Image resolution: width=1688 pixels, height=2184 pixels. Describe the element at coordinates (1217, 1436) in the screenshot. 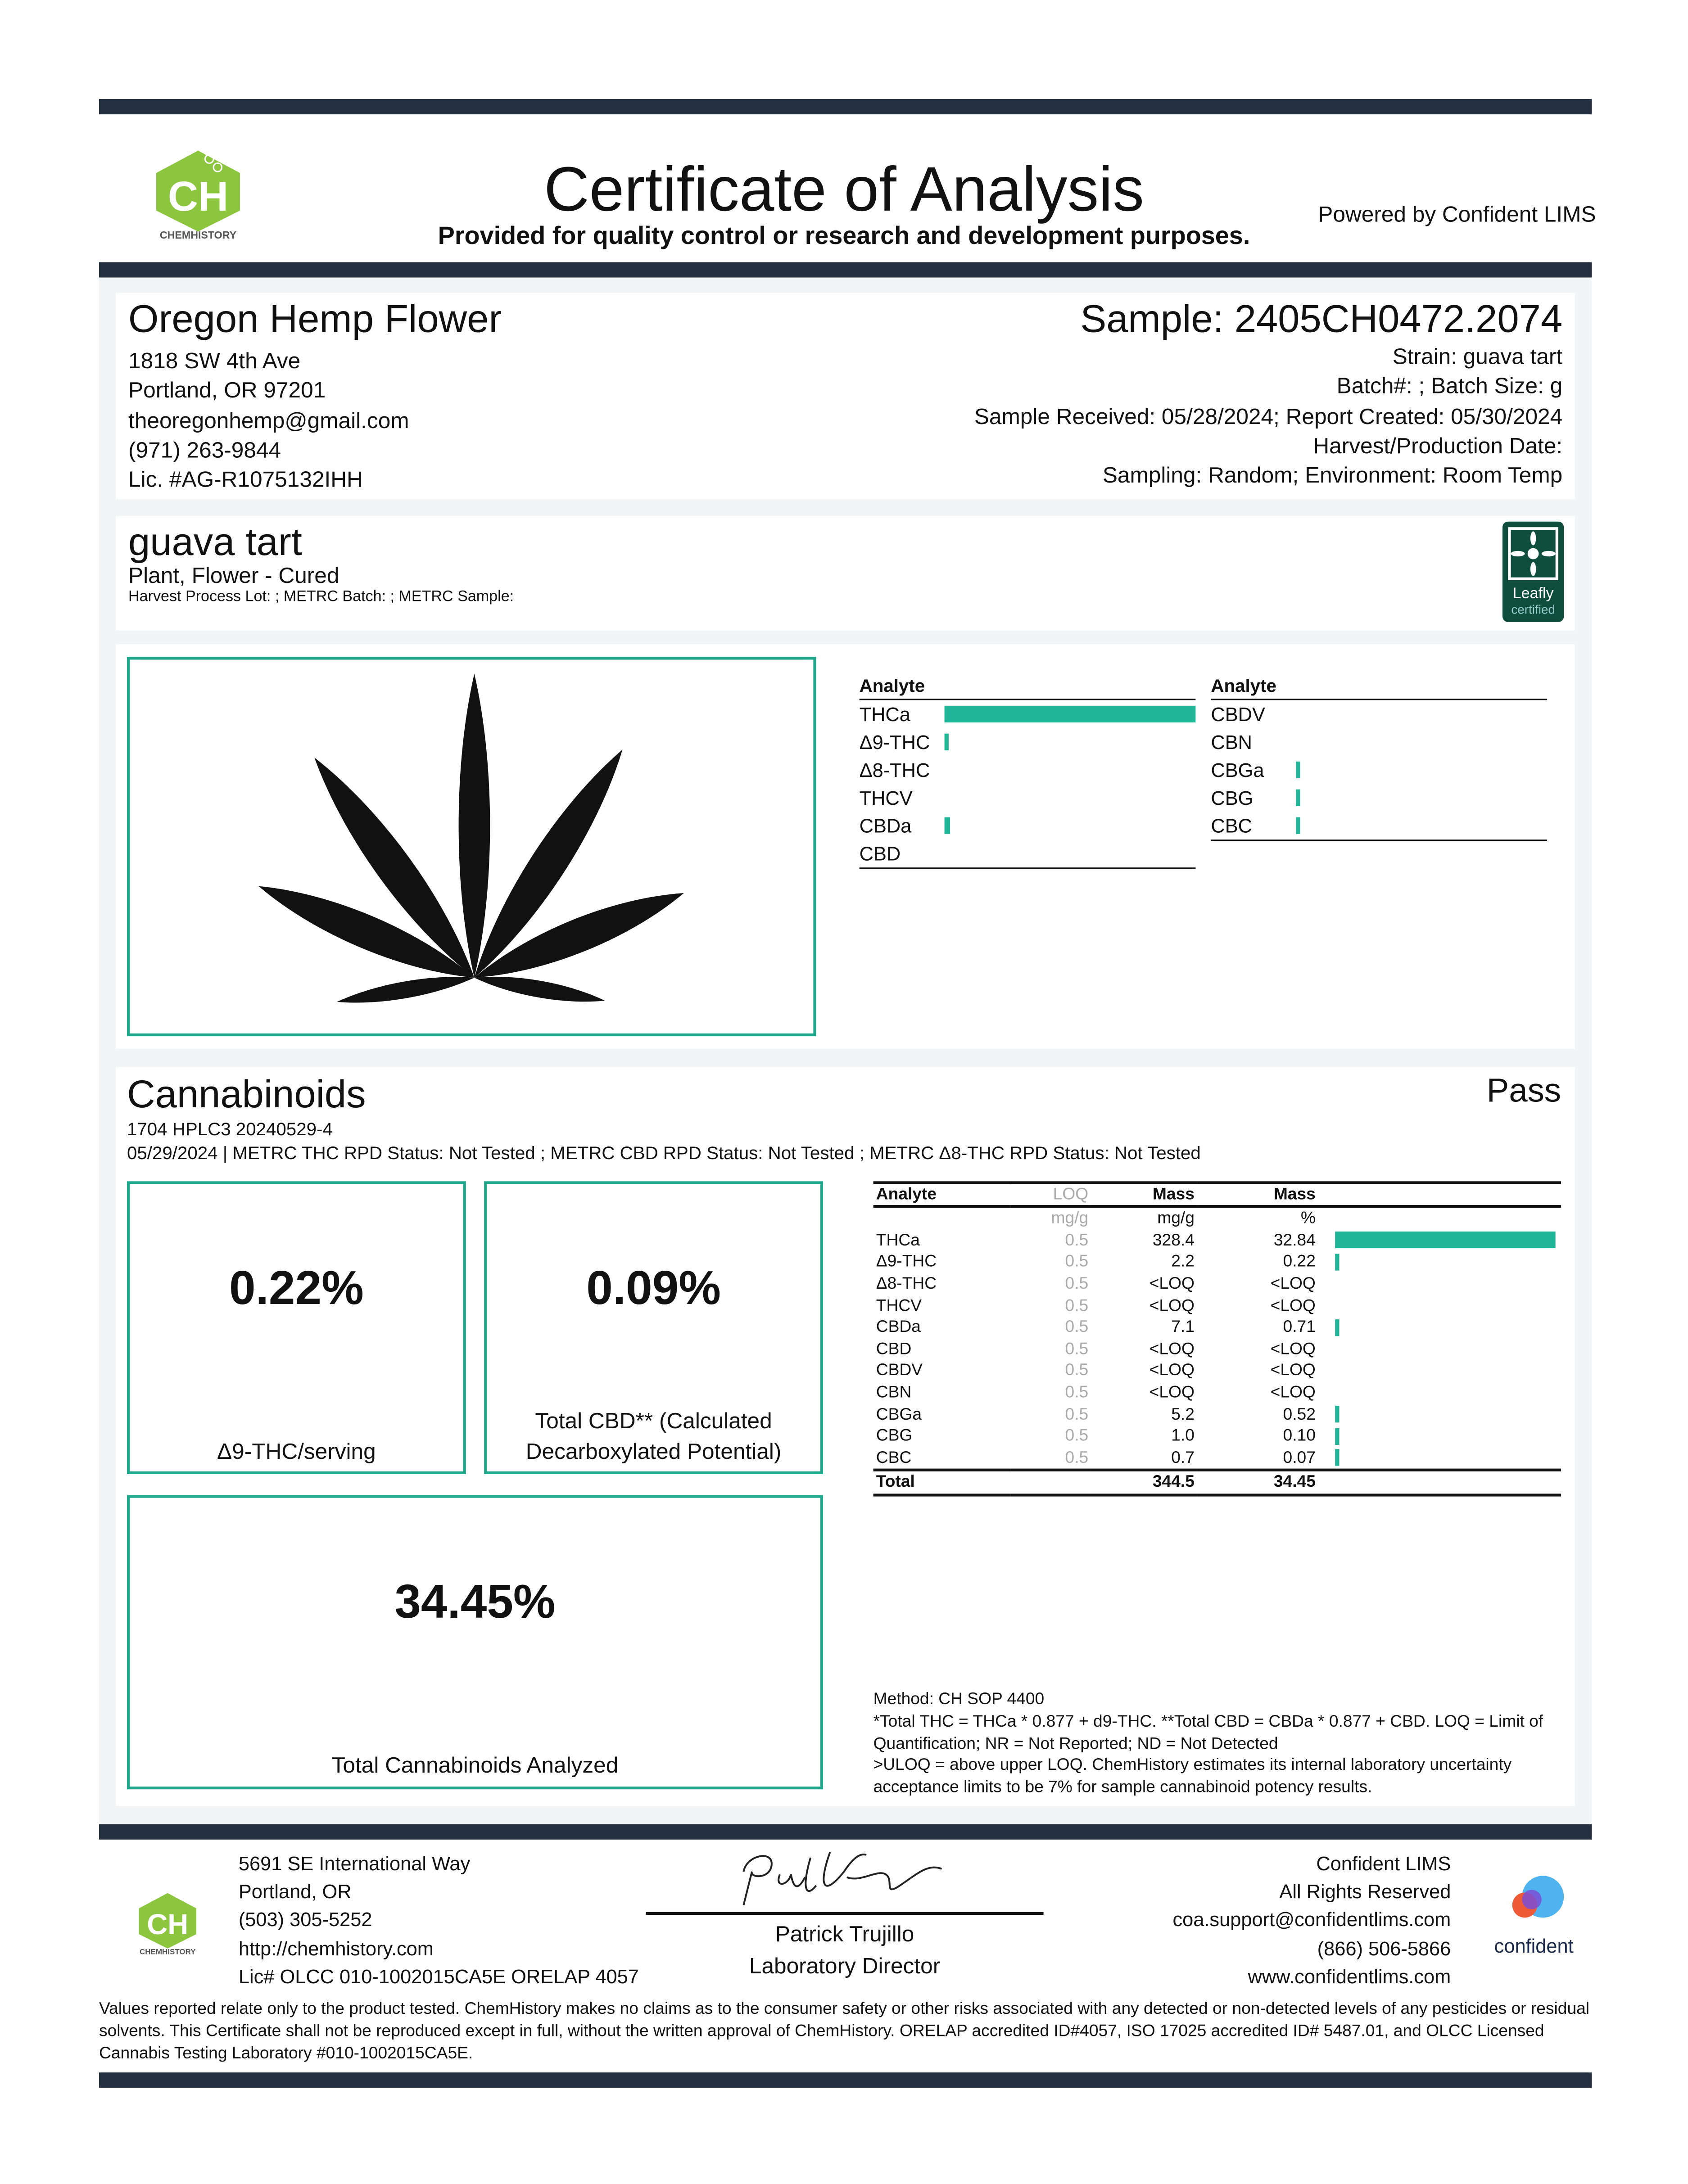

I see `table-row: CBG 0.5 1.0 0.10` at that location.